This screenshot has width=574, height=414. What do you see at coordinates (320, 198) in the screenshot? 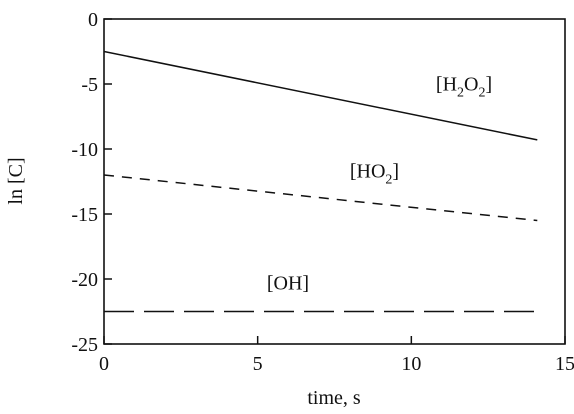
I see `series-line-ho2` at bounding box center [320, 198].